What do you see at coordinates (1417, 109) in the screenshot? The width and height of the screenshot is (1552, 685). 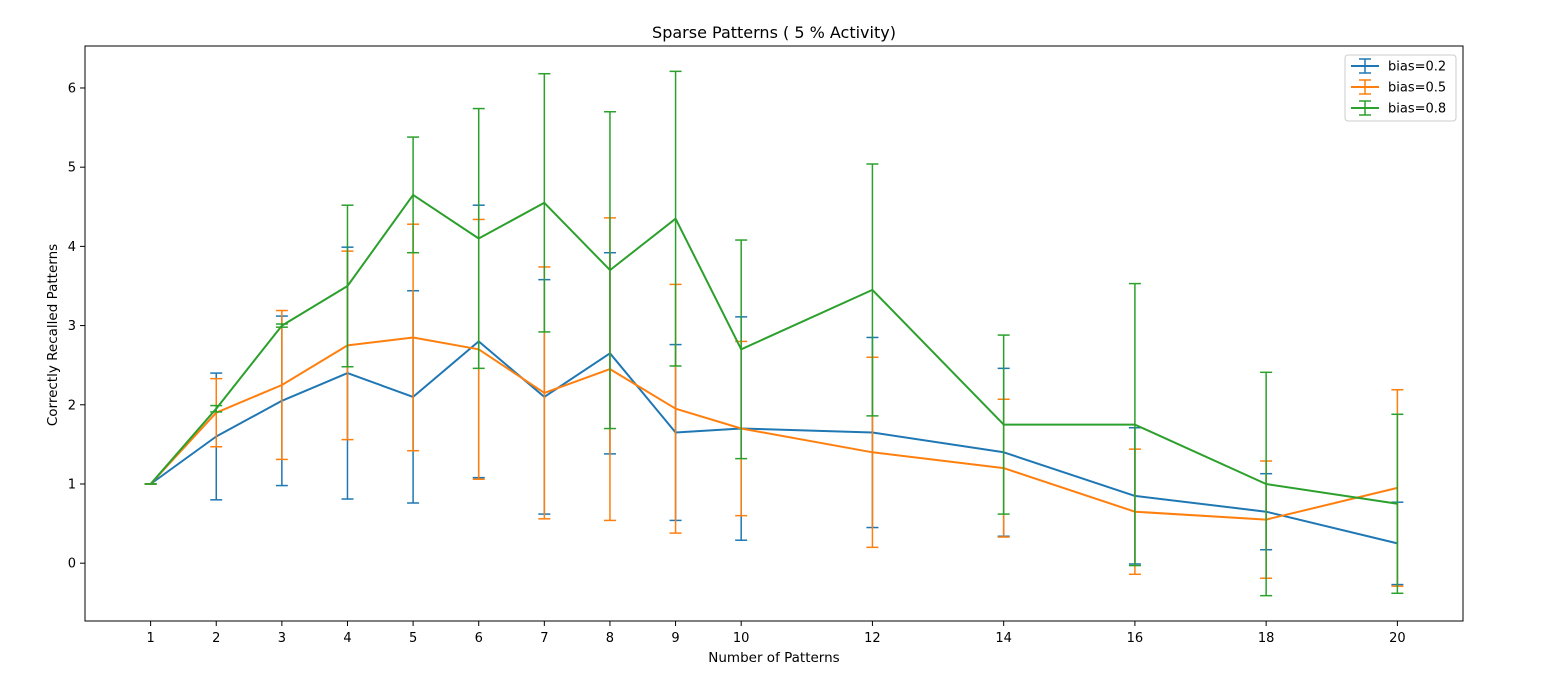 I see `legend-label: bias=0.8` at bounding box center [1417, 109].